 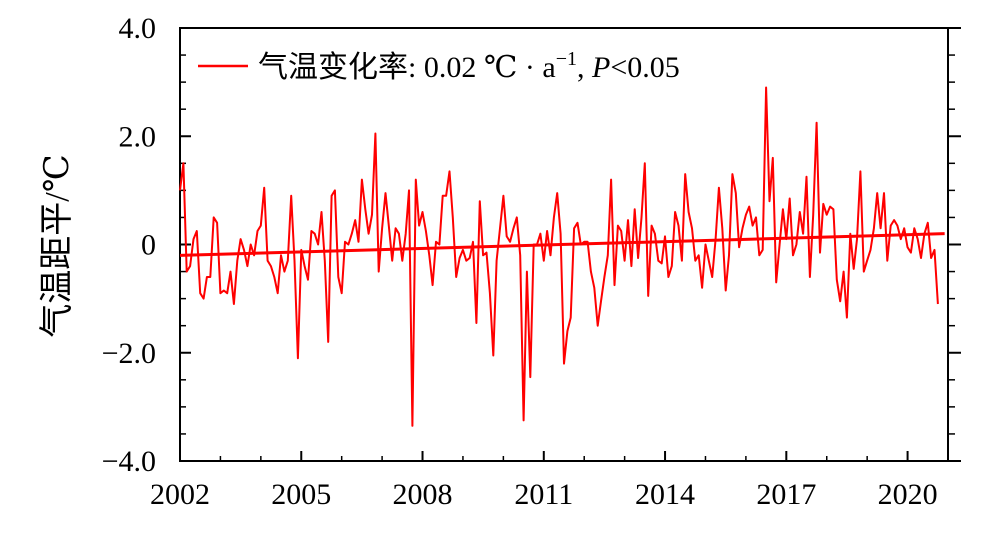 I want to click on y-tick-label: −2.0, so click(x=129, y=353).